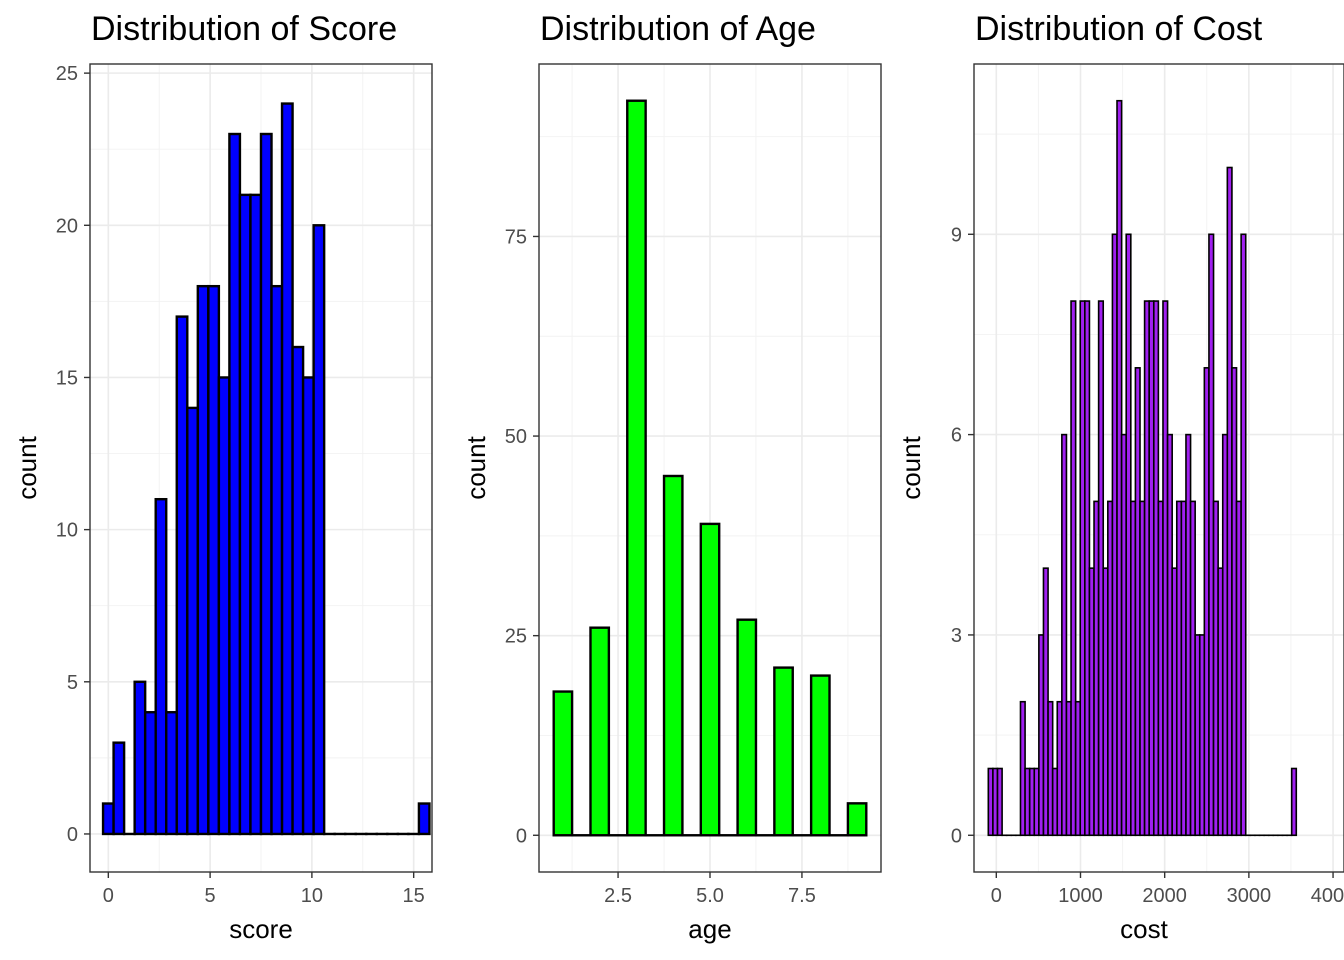 The width and height of the screenshot is (1344, 960). Describe the element at coordinates (678, 29) in the screenshot. I see `age-chart-title: Distribution of Age` at that location.